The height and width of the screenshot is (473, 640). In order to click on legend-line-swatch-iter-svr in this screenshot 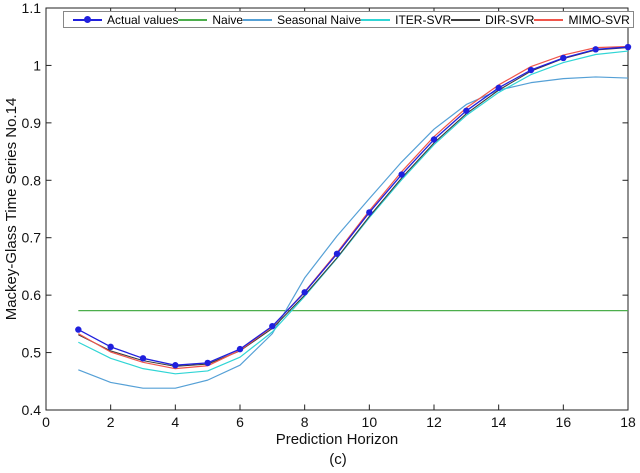, I will do `click(376, 19)`.